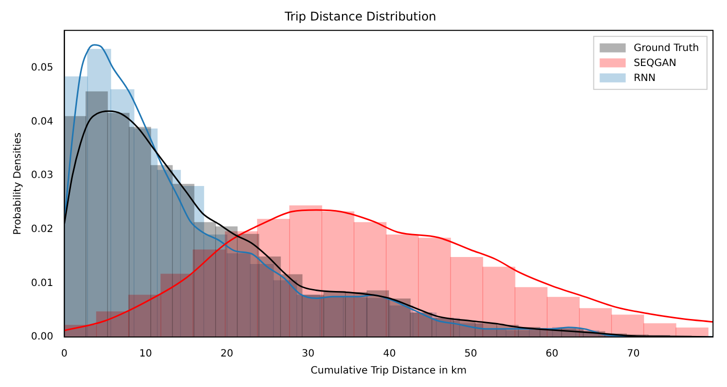  What do you see at coordinates (42, 230) in the screenshot?
I see `y-tick-label: 0.02` at bounding box center [42, 230].